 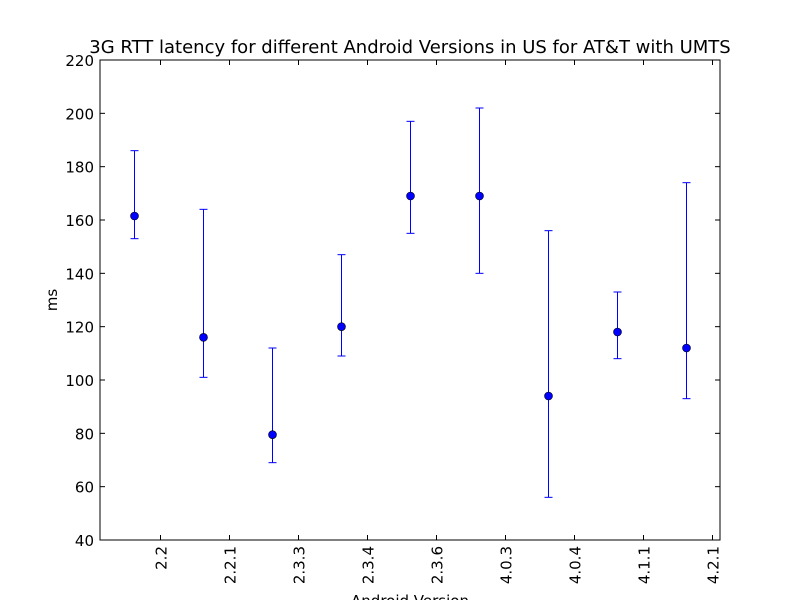 What do you see at coordinates (714, 565) in the screenshot?
I see `x-tick-label: 4.2.1` at bounding box center [714, 565].